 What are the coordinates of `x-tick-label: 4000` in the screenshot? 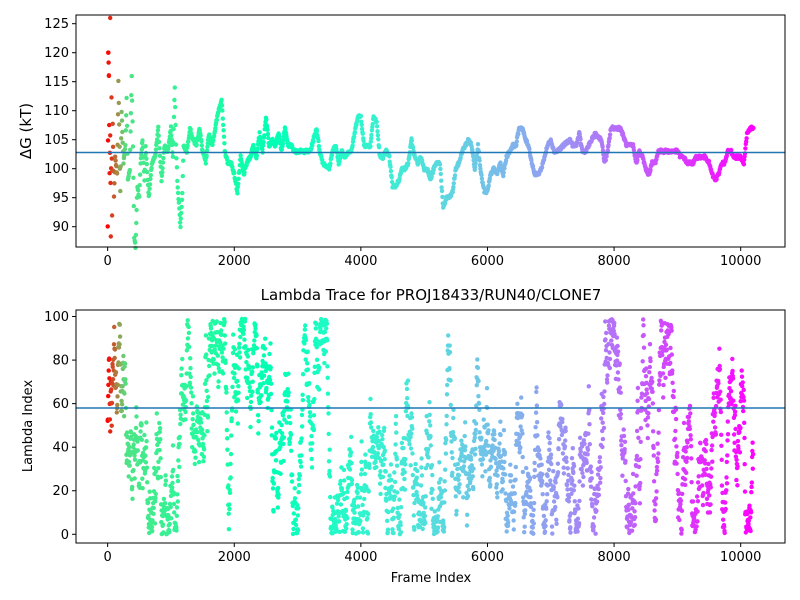 It's located at (360, 557).